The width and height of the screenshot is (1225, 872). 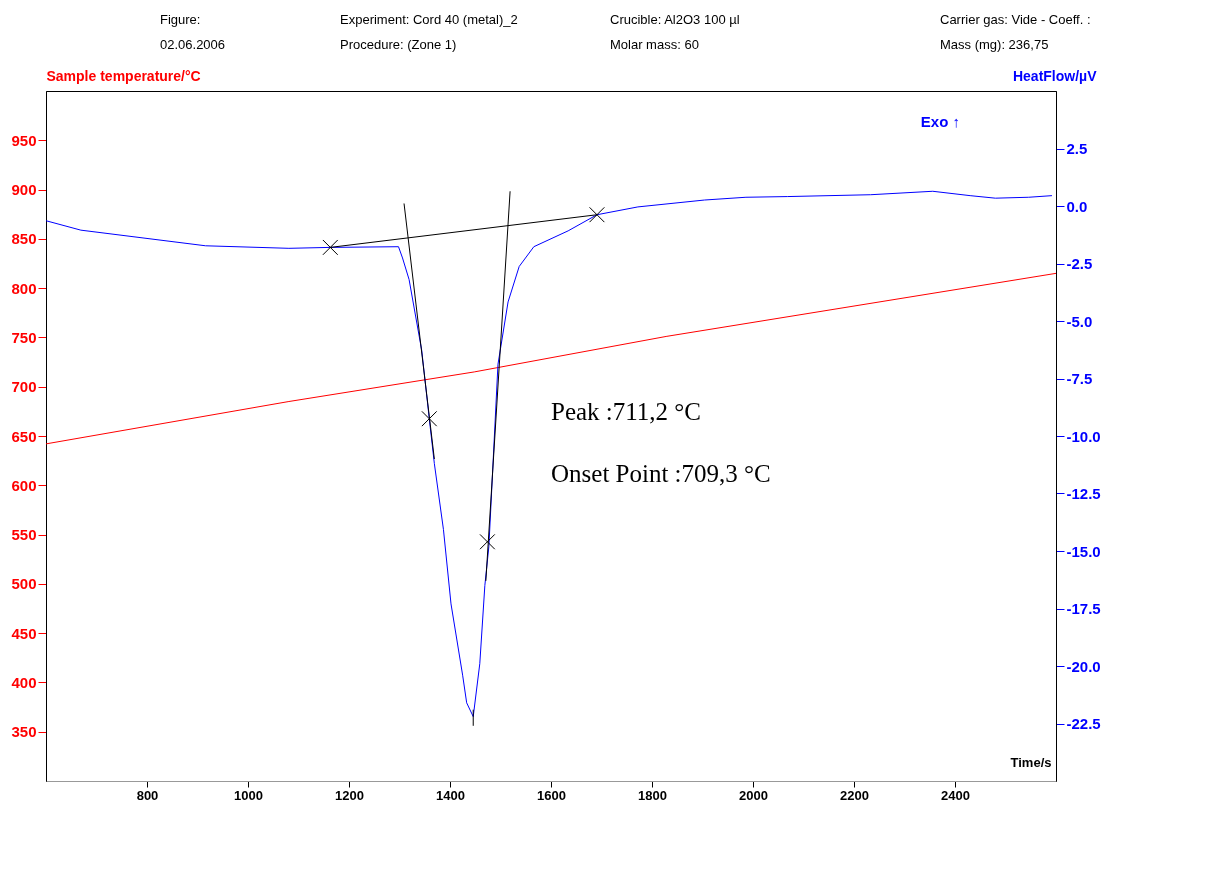 What do you see at coordinates (661, 473) in the screenshot?
I see `annotation: Onset Point :709,3 °C` at bounding box center [661, 473].